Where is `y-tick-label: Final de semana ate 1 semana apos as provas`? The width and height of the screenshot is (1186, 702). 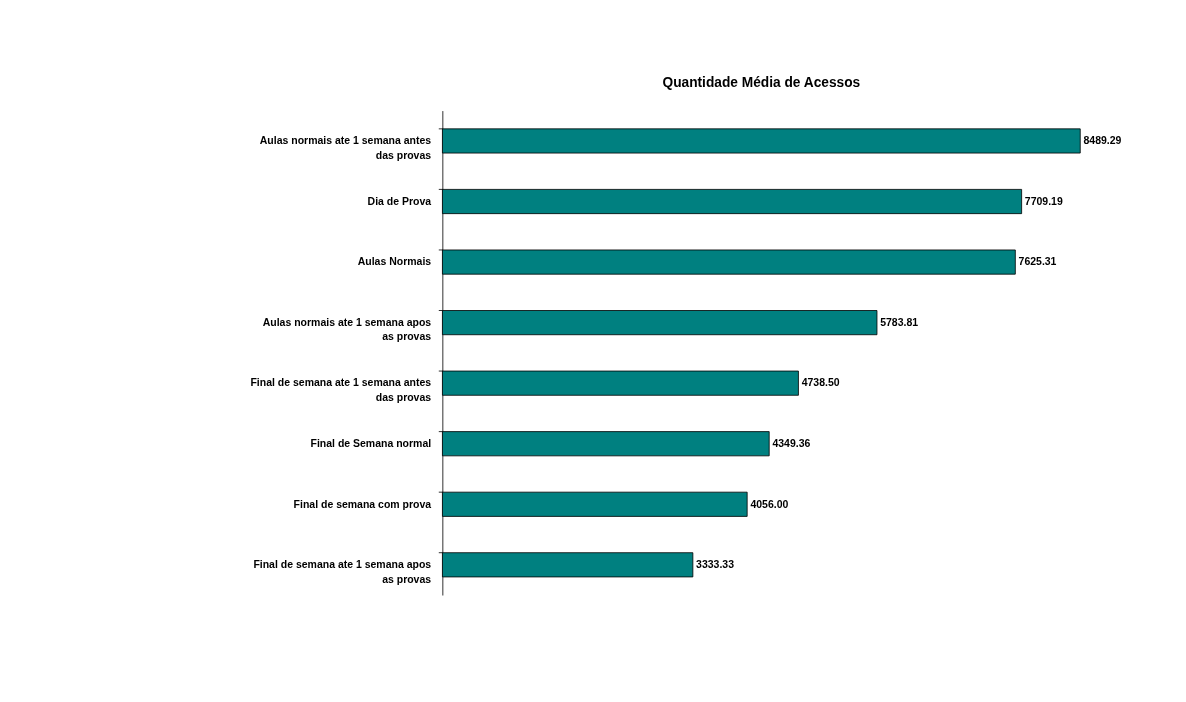 y-tick-label: Final de semana ate 1 semana apos as provas is located at coordinates (342, 572).